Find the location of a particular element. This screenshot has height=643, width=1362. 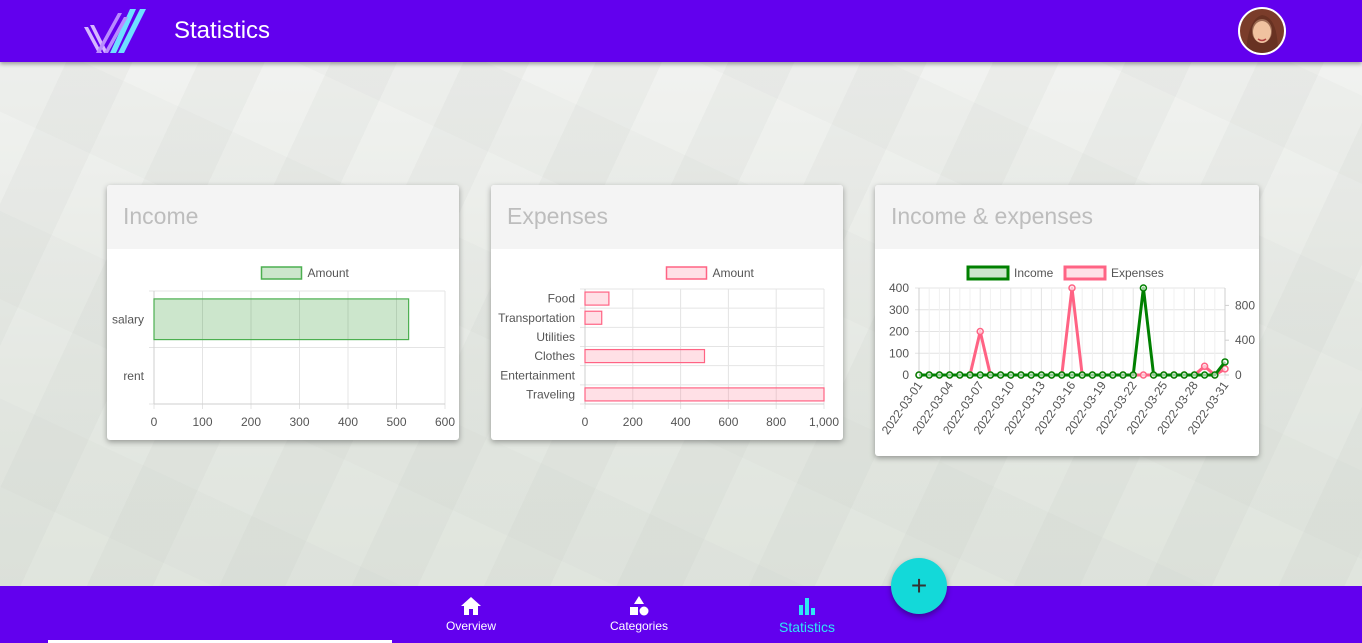

shapes-icon is located at coordinates (639, 606).